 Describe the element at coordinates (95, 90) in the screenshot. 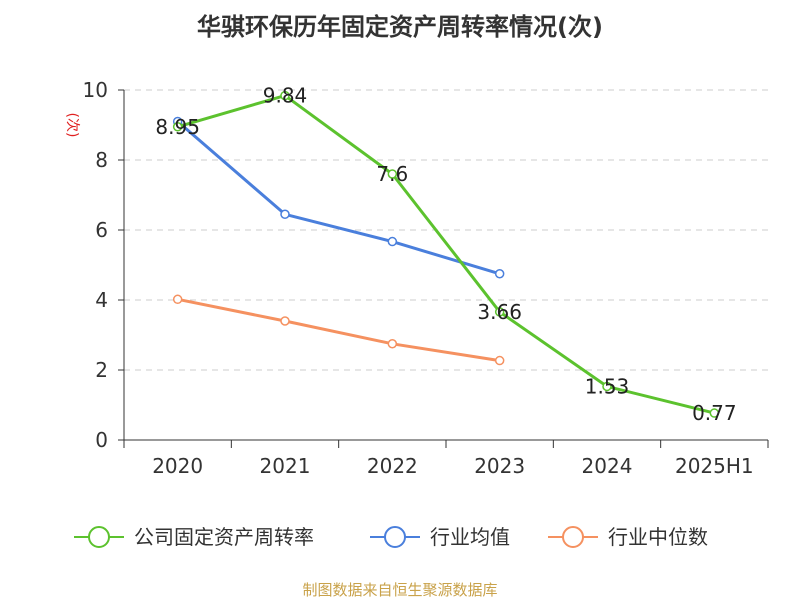

I see `y-tick-label-5: 10` at that location.